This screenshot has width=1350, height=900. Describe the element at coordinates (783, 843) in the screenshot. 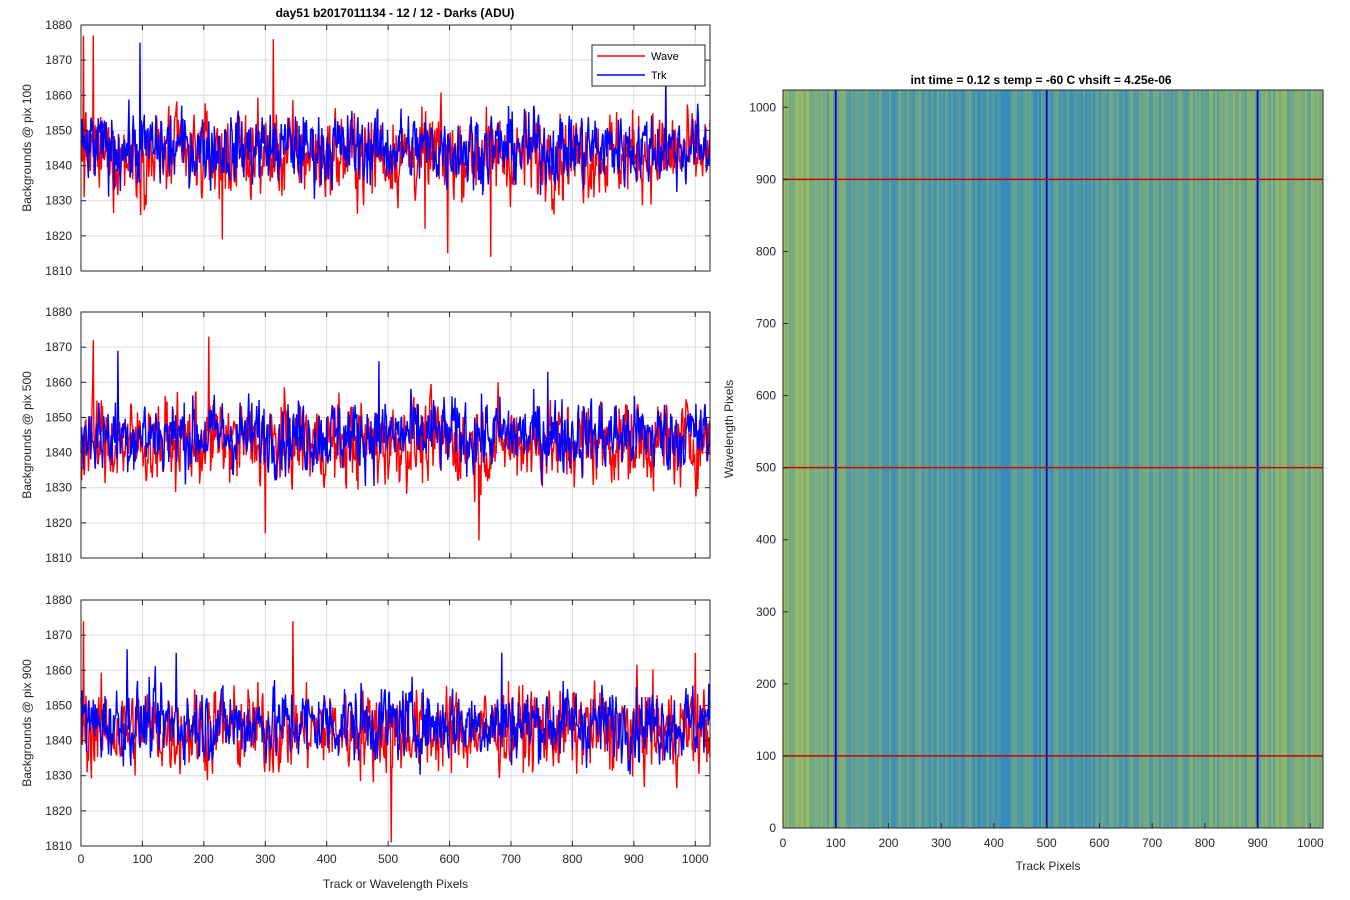

I see `x-tick-label: 0` at that location.